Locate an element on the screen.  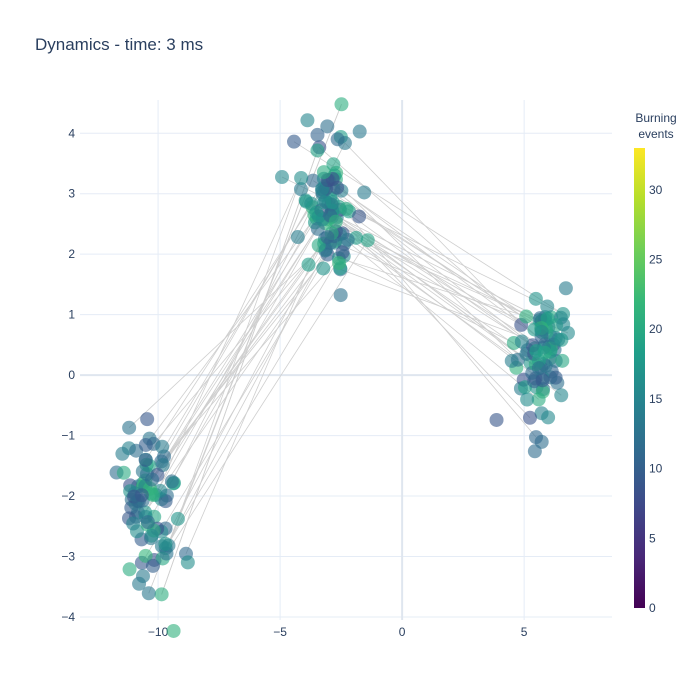
y-tick-label: −4 is located at coordinates (68, 617).